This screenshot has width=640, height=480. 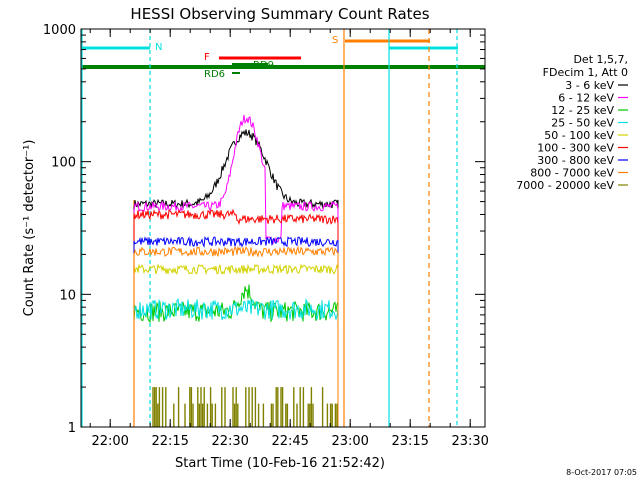 What do you see at coordinates (335, 40) in the screenshot?
I see `annotation-label-s: S` at bounding box center [335, 40].